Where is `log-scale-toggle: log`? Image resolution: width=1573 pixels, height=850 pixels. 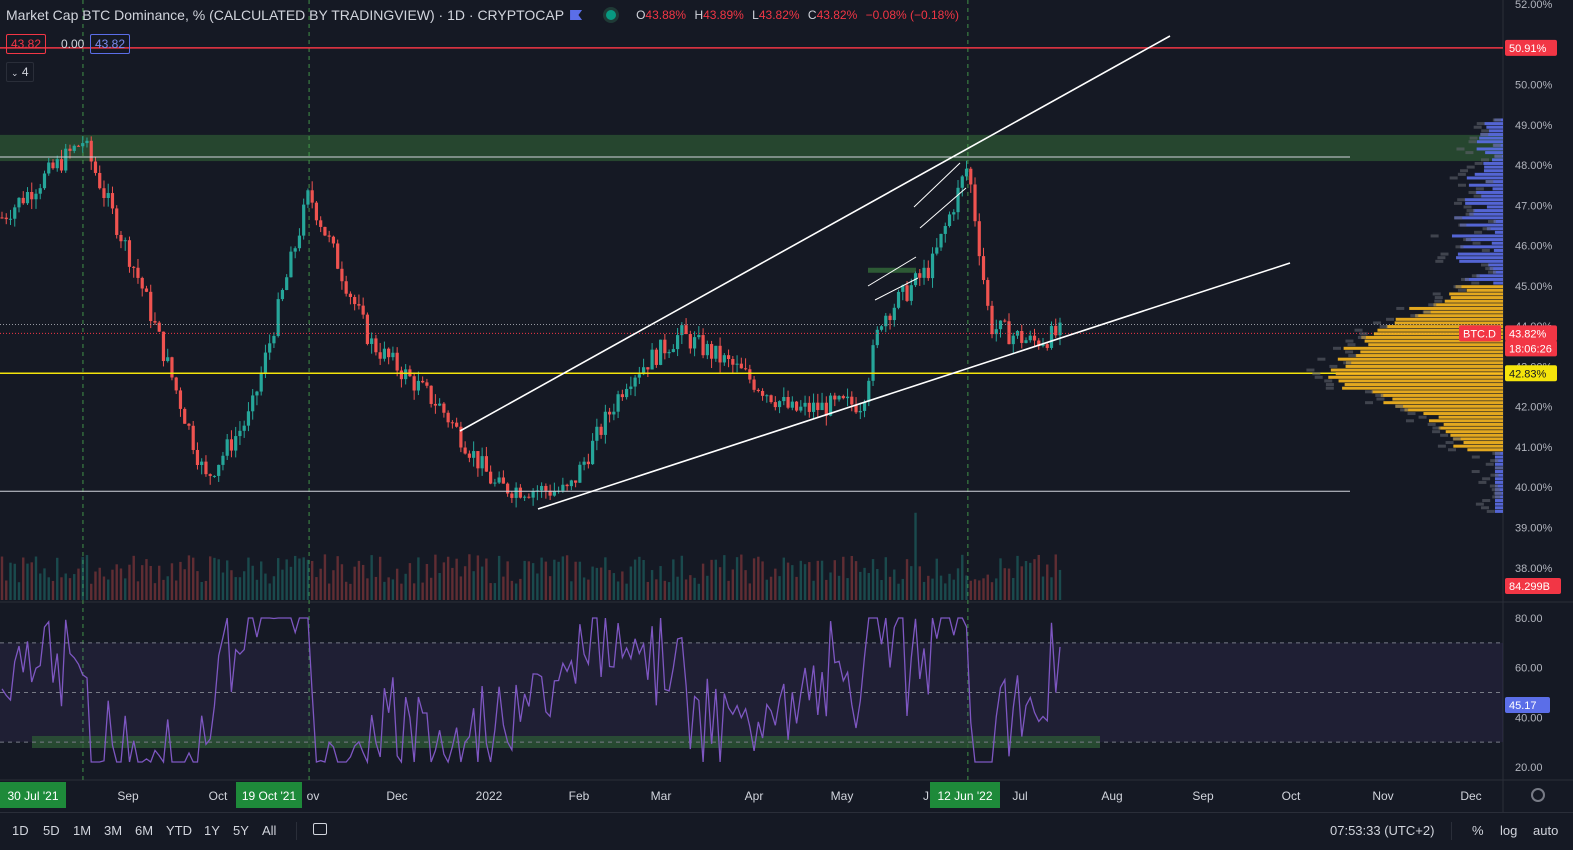 log-scale-toggle: log is located at coordinates (1509, 830).